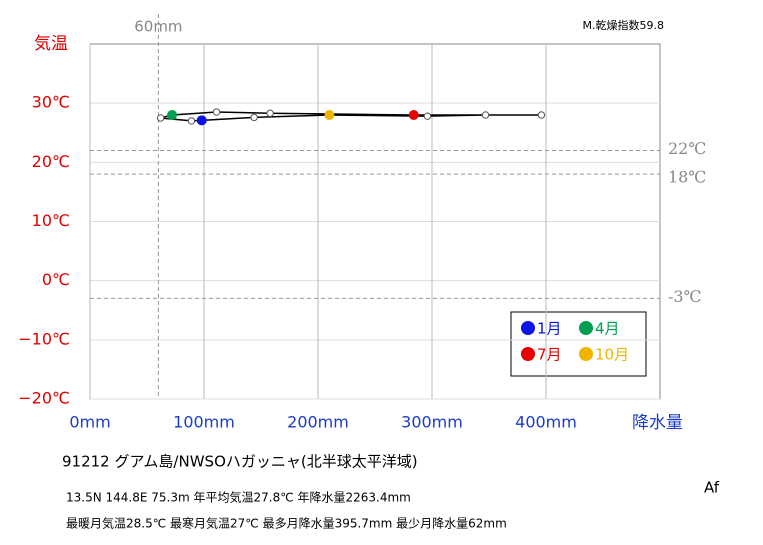 This screenshot has height=545, width=763. I want to click on legend-label: 4月, so click(607, 329).